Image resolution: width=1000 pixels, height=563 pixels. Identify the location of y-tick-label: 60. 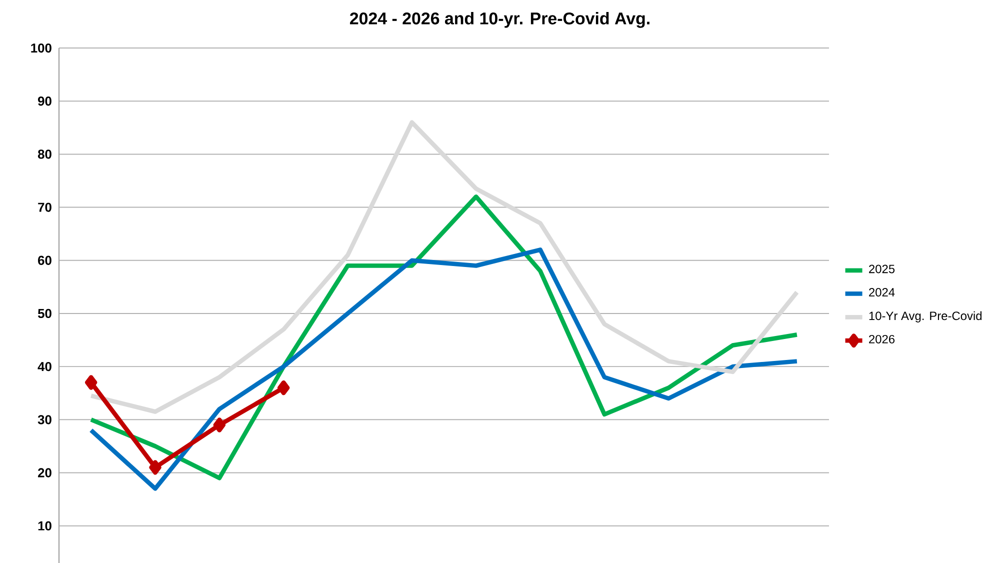
(45, 260).